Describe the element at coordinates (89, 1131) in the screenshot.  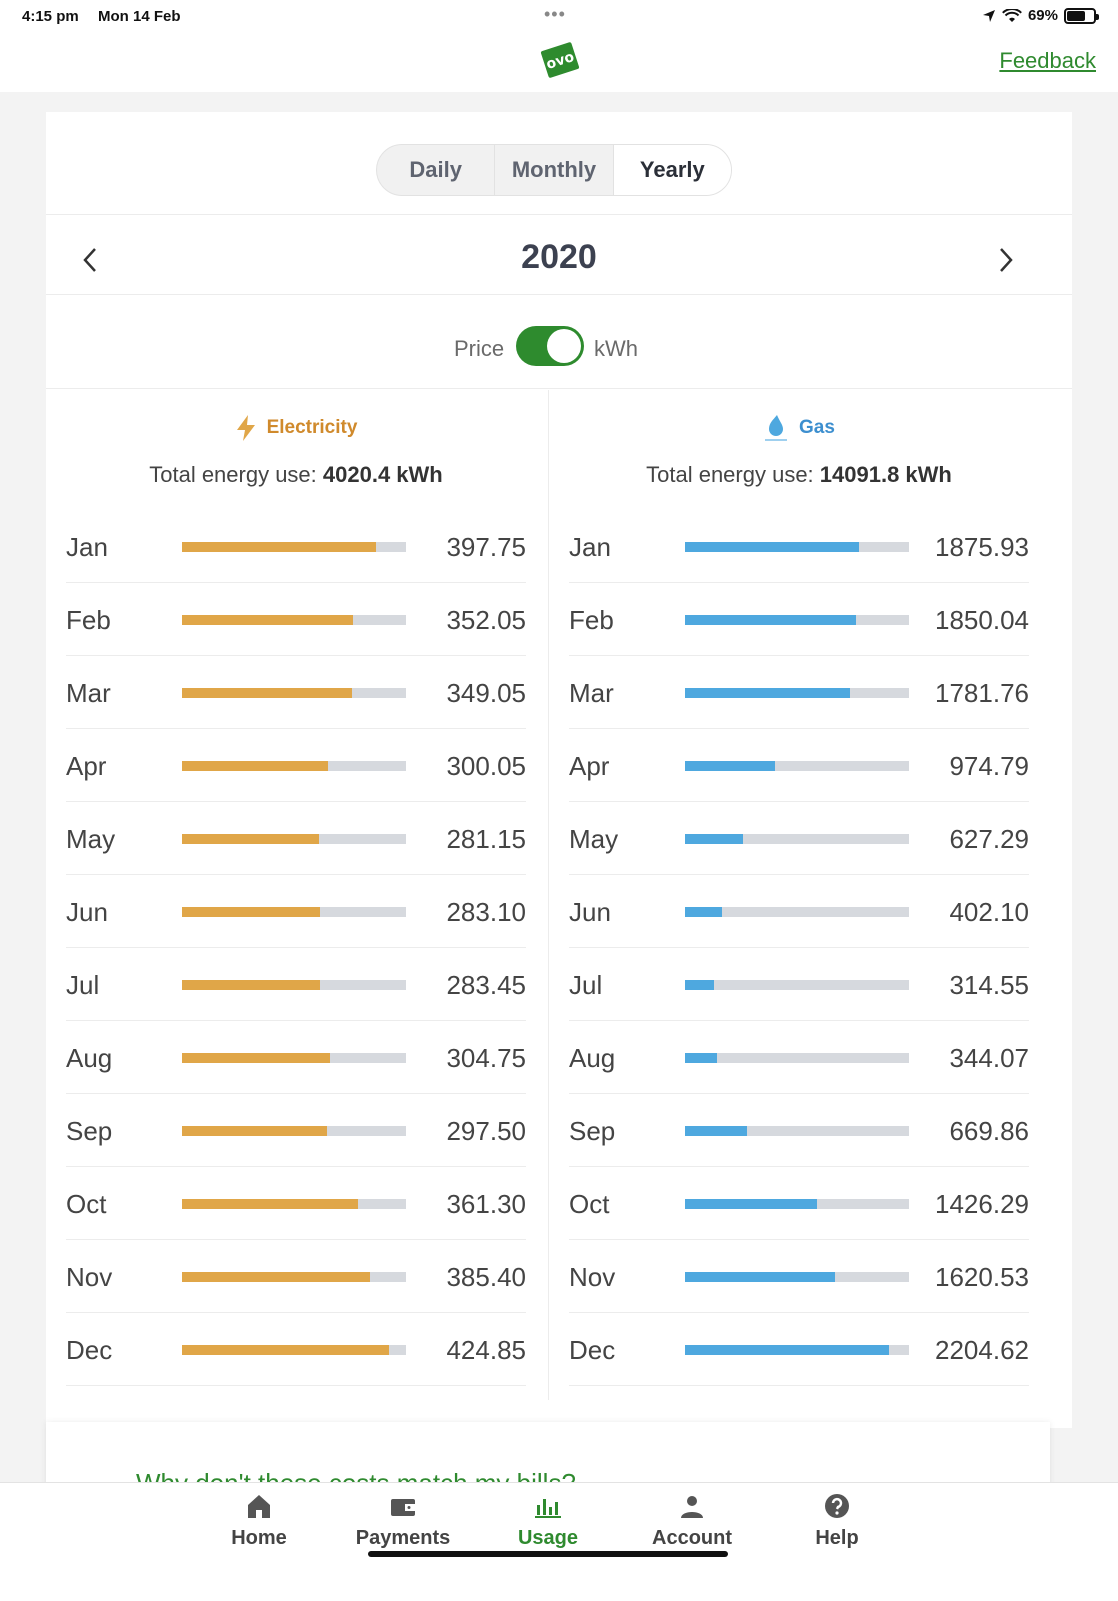
I see `electricity-month-label: Sep` at that location.